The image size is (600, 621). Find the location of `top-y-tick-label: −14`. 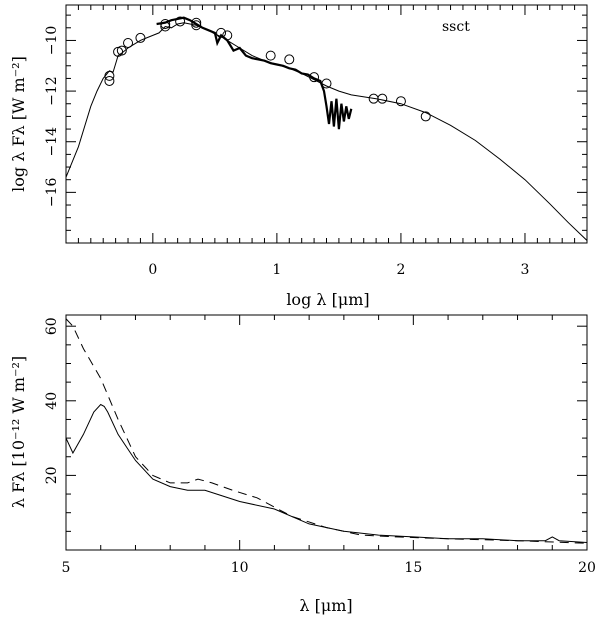

top-y-tick-label: −14 is located at coordinates (52, 142).